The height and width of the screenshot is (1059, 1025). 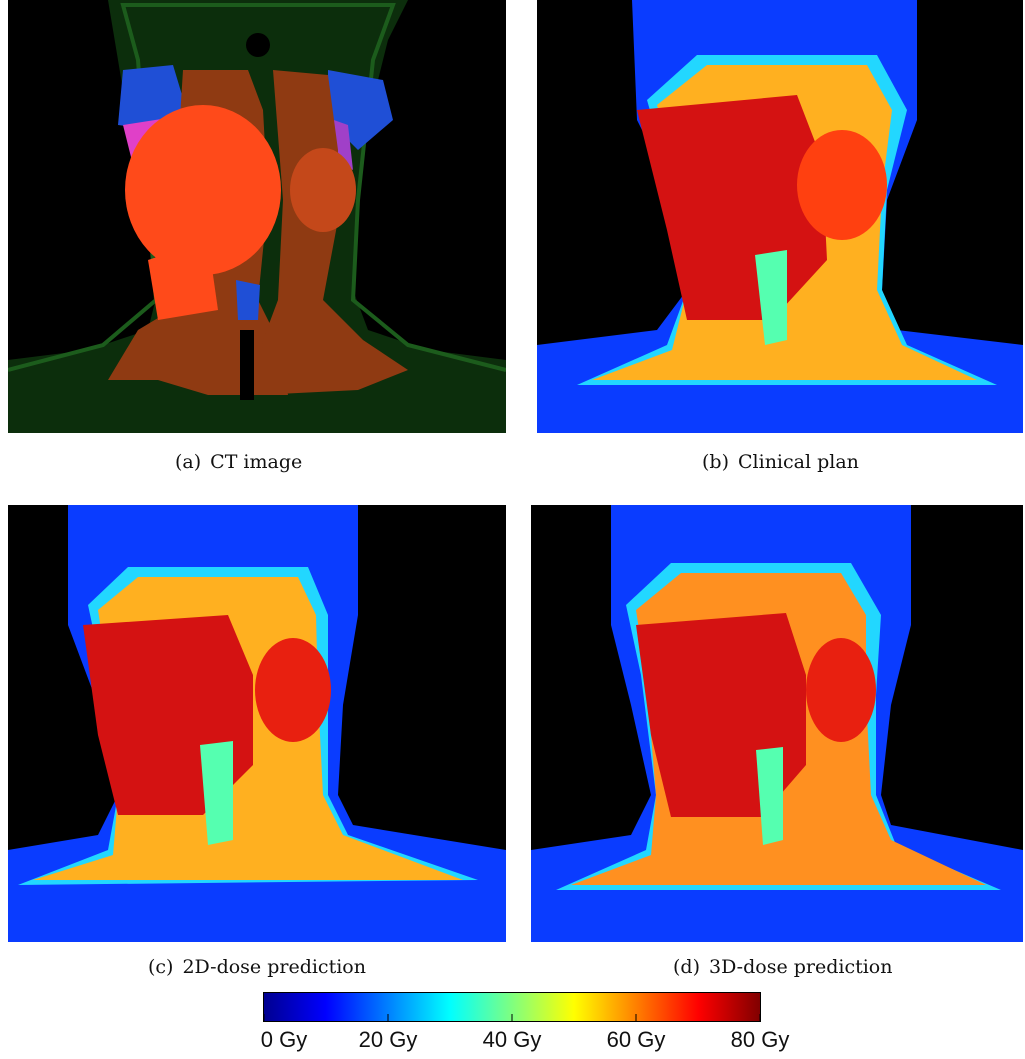 I want to click on panel-d-caption: (d) 3D-dose prediction, so click(x=783, y=967).